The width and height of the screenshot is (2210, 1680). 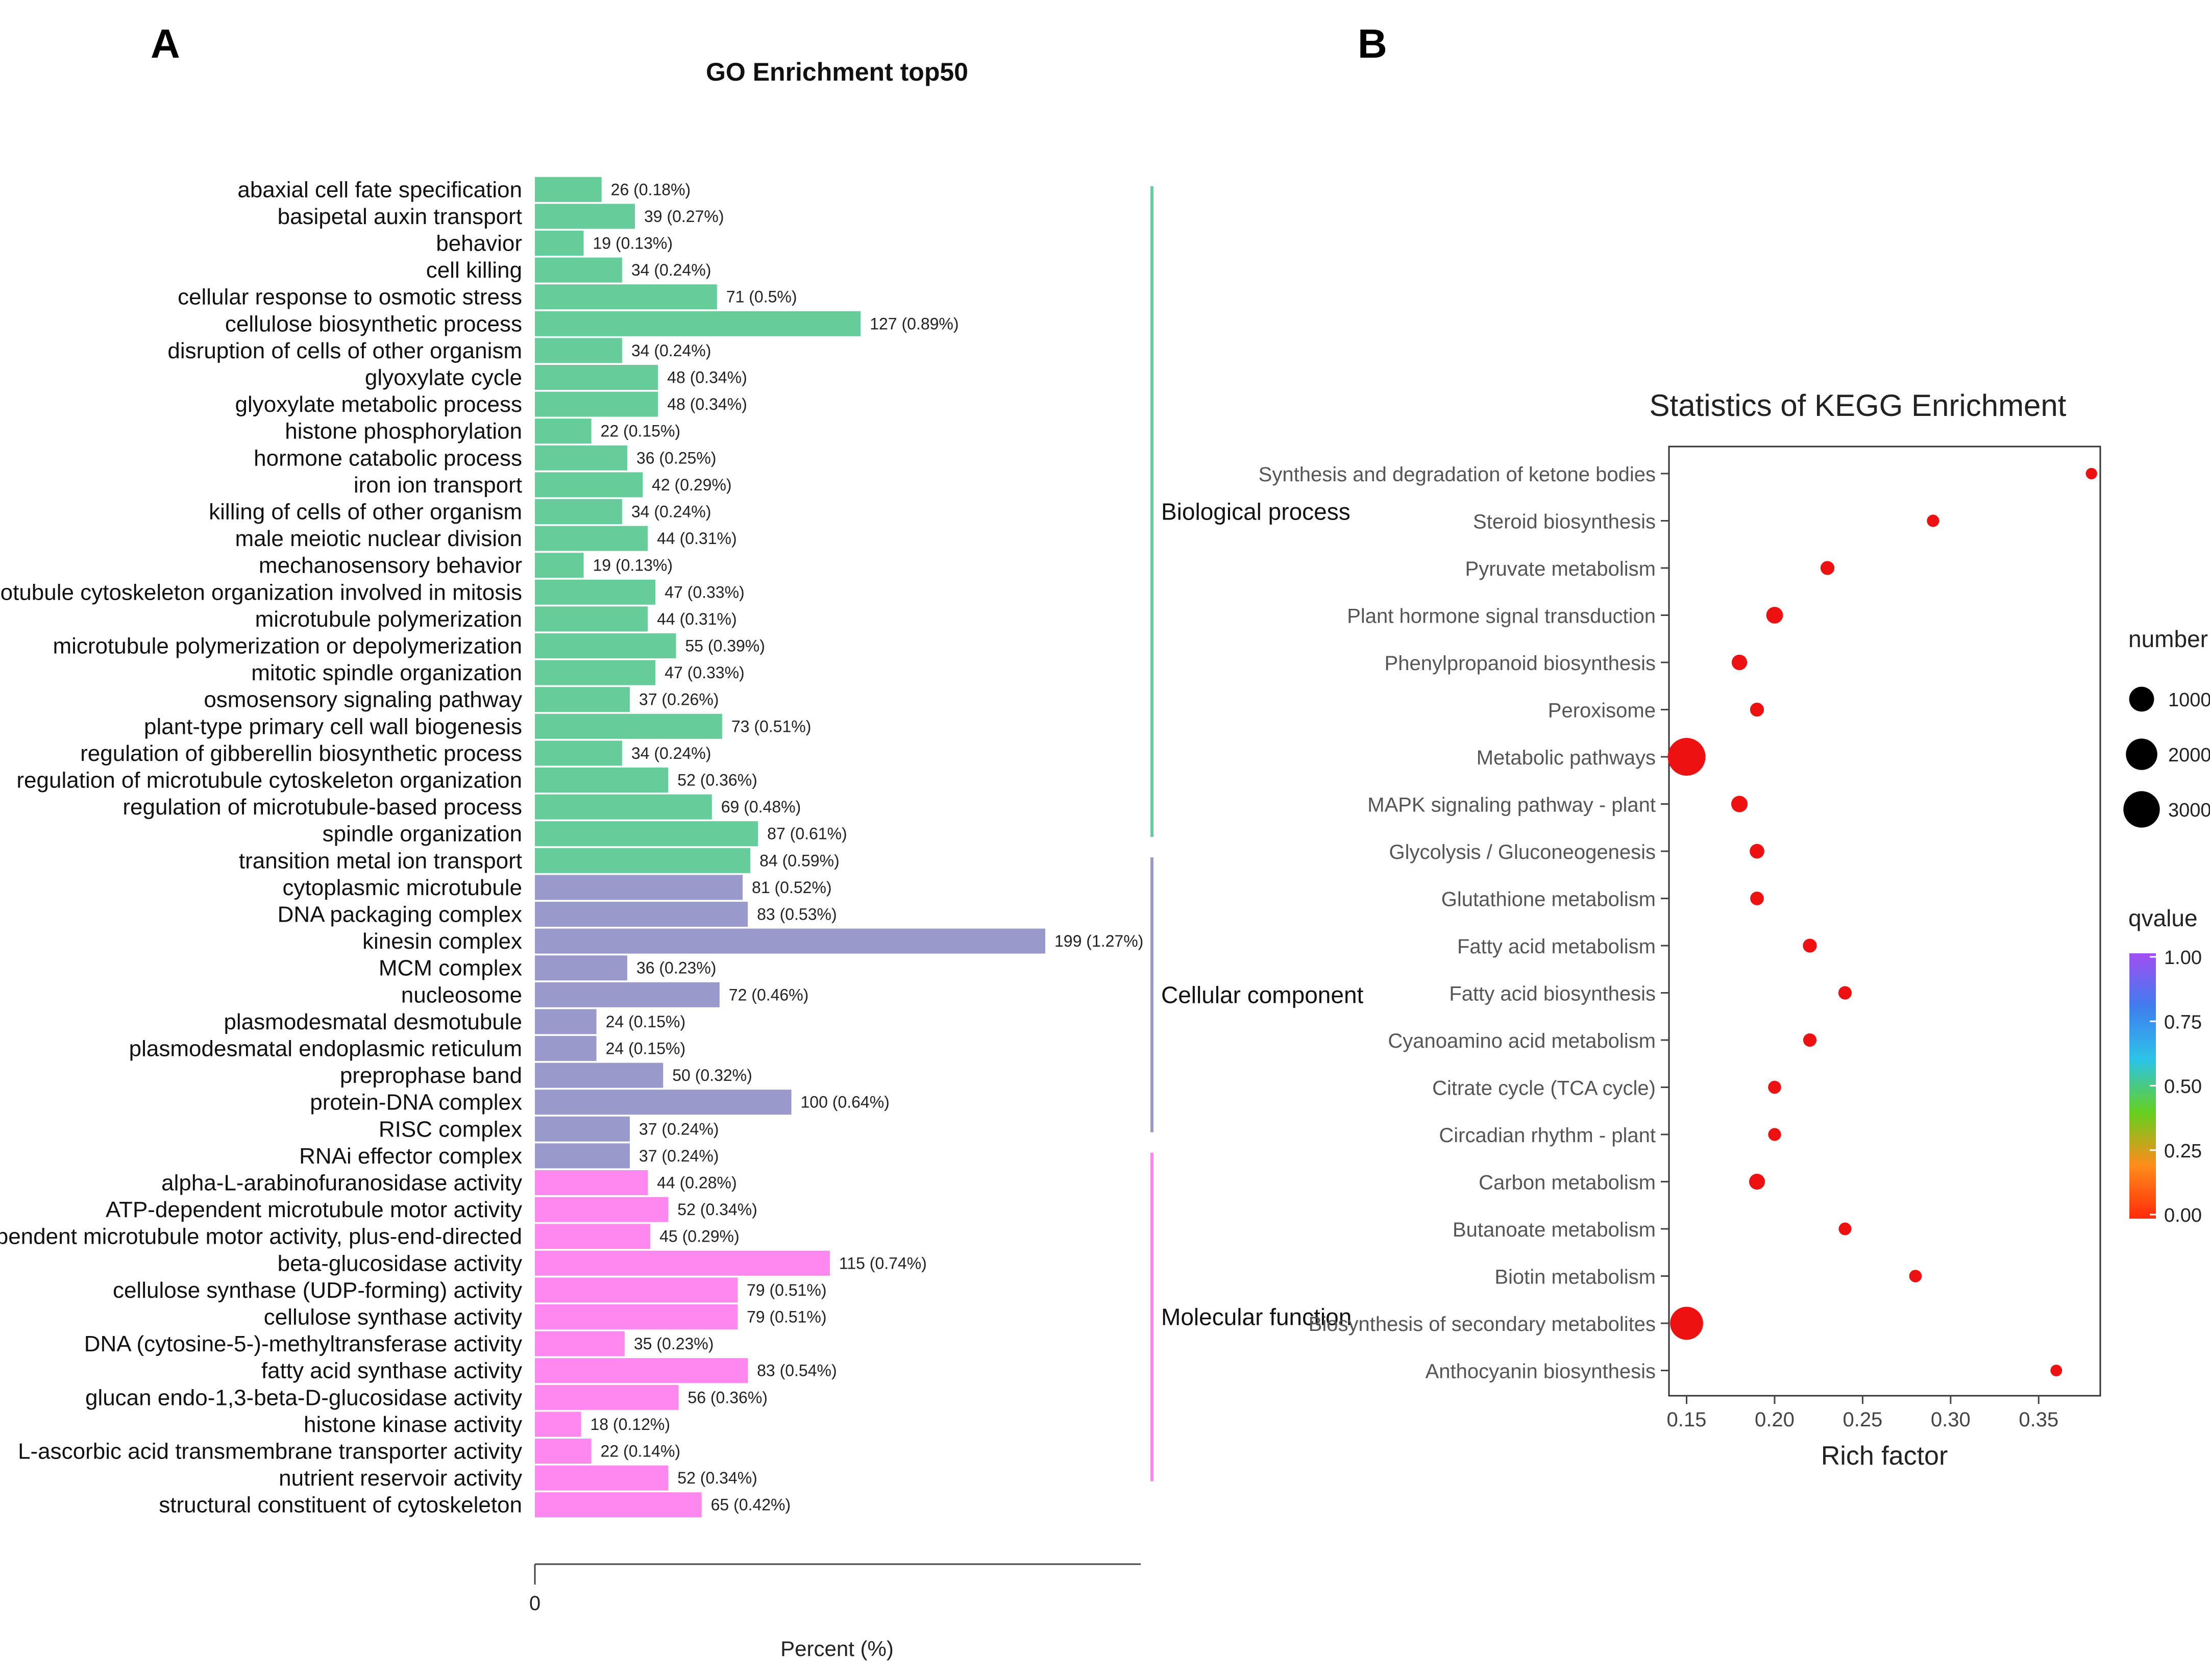 I want to click on go-category-label: preprophase band, so click(x=431, y=1075).